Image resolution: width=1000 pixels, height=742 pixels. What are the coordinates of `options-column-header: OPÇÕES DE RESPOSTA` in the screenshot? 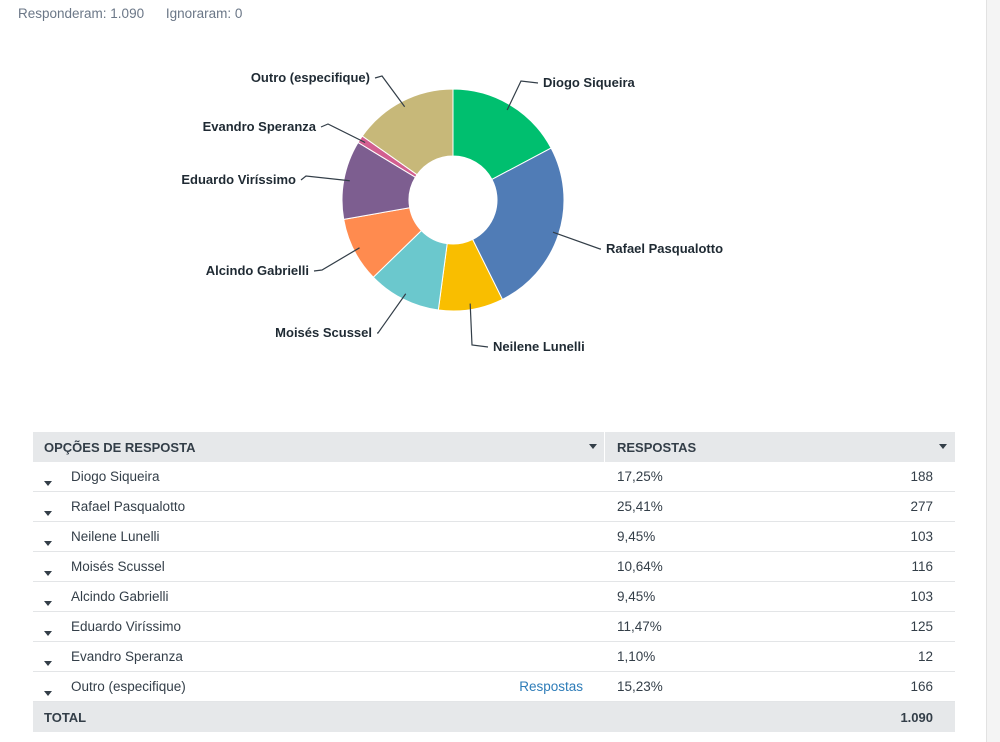 It's located at (319, 447).